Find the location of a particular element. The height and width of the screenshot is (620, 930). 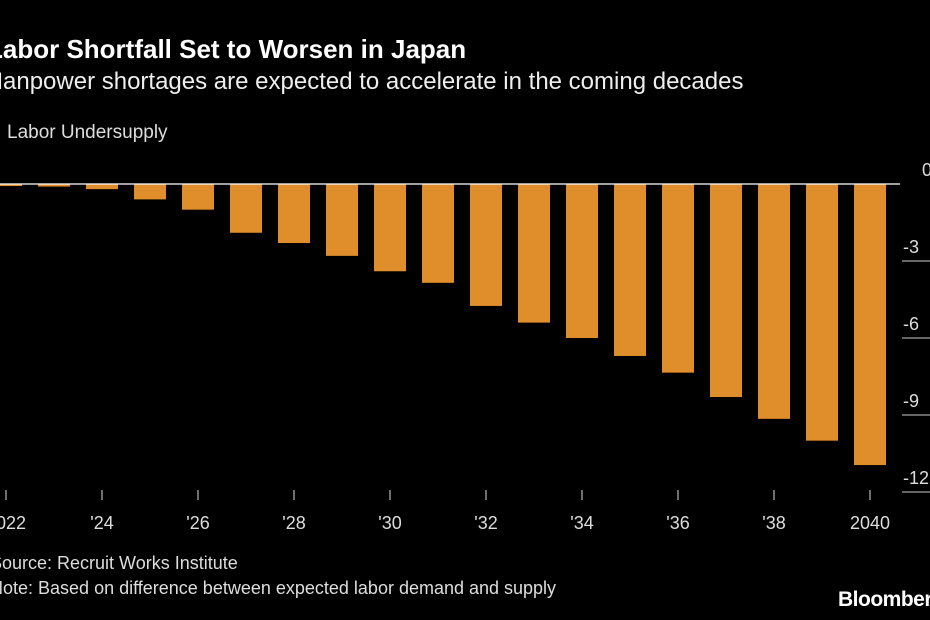

legend-label: Labor Undersupply is located at coordinates (87, 132).